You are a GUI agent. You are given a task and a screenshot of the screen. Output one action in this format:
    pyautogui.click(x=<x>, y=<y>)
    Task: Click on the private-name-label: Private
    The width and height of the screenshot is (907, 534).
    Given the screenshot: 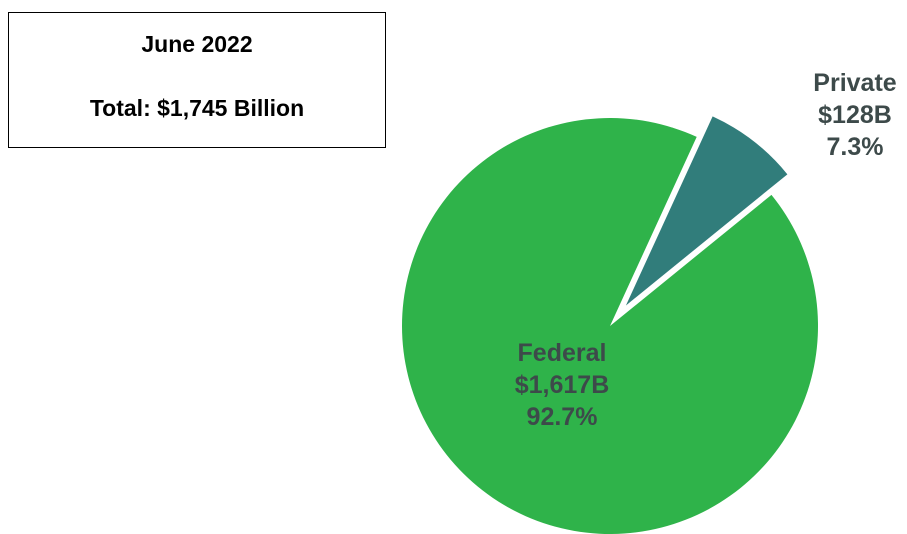 What is the action you would take?
    pyautogui.click(x=854, y=83)
    